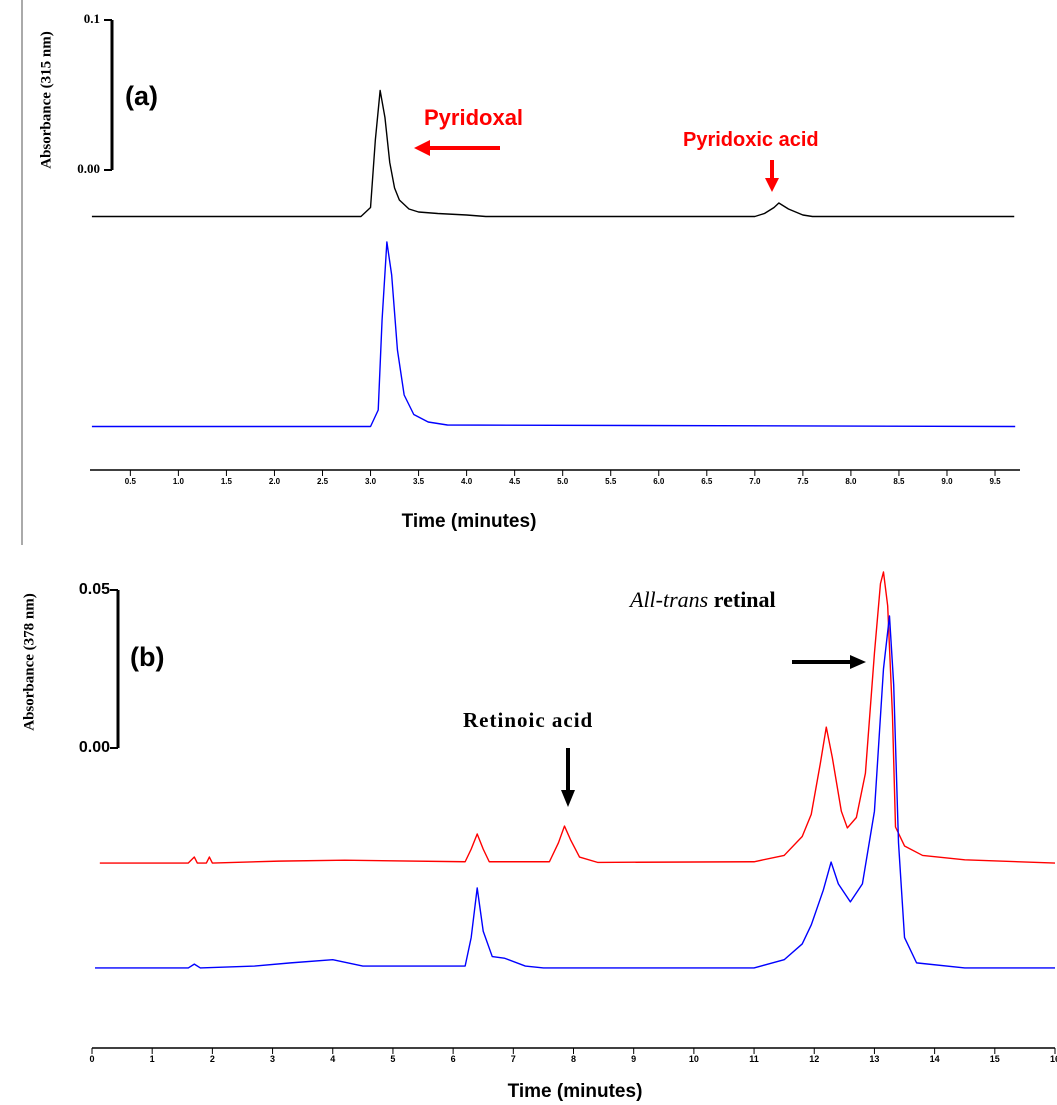  Describe the element at coordinates (751, 140) in the screenshot. I see `annotation: Pyridoxic acid` at that location.